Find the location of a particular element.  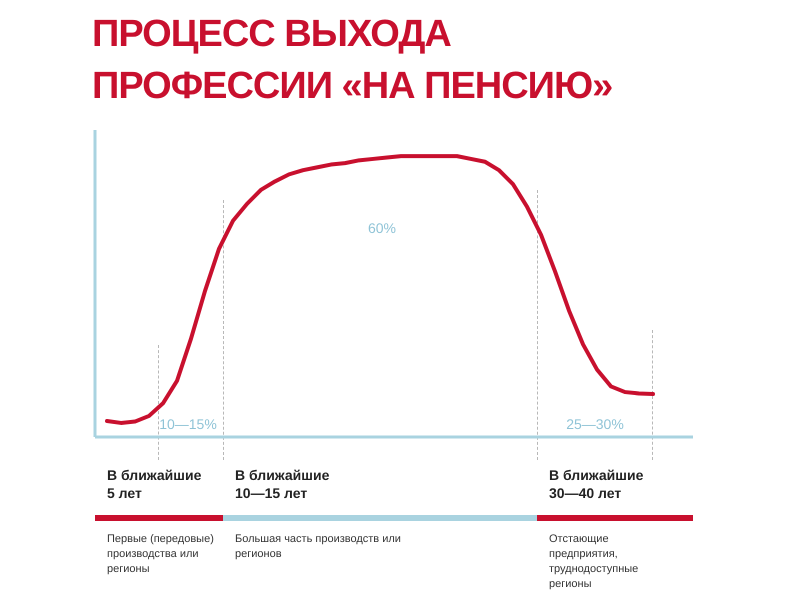

text: Первые (передовые) производства или регионы is located at coordinates (161, 554).